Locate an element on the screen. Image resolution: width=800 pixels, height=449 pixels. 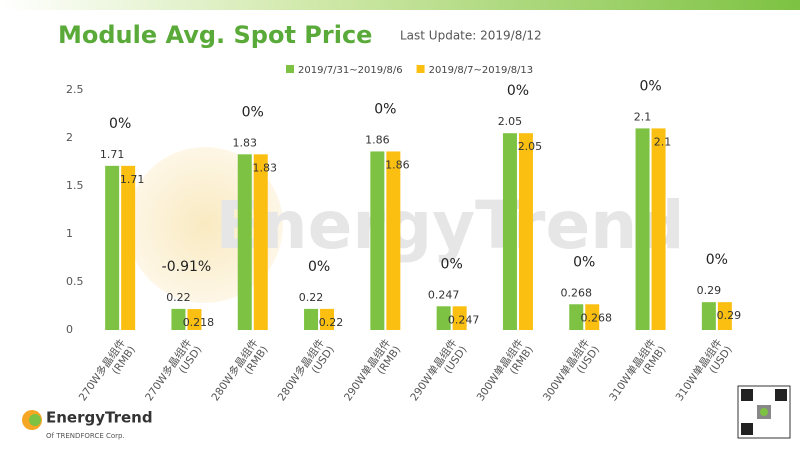
brand-logo: EnergyTrend Of TRENDFORCE Corp. is located at coordinates (87, 424).